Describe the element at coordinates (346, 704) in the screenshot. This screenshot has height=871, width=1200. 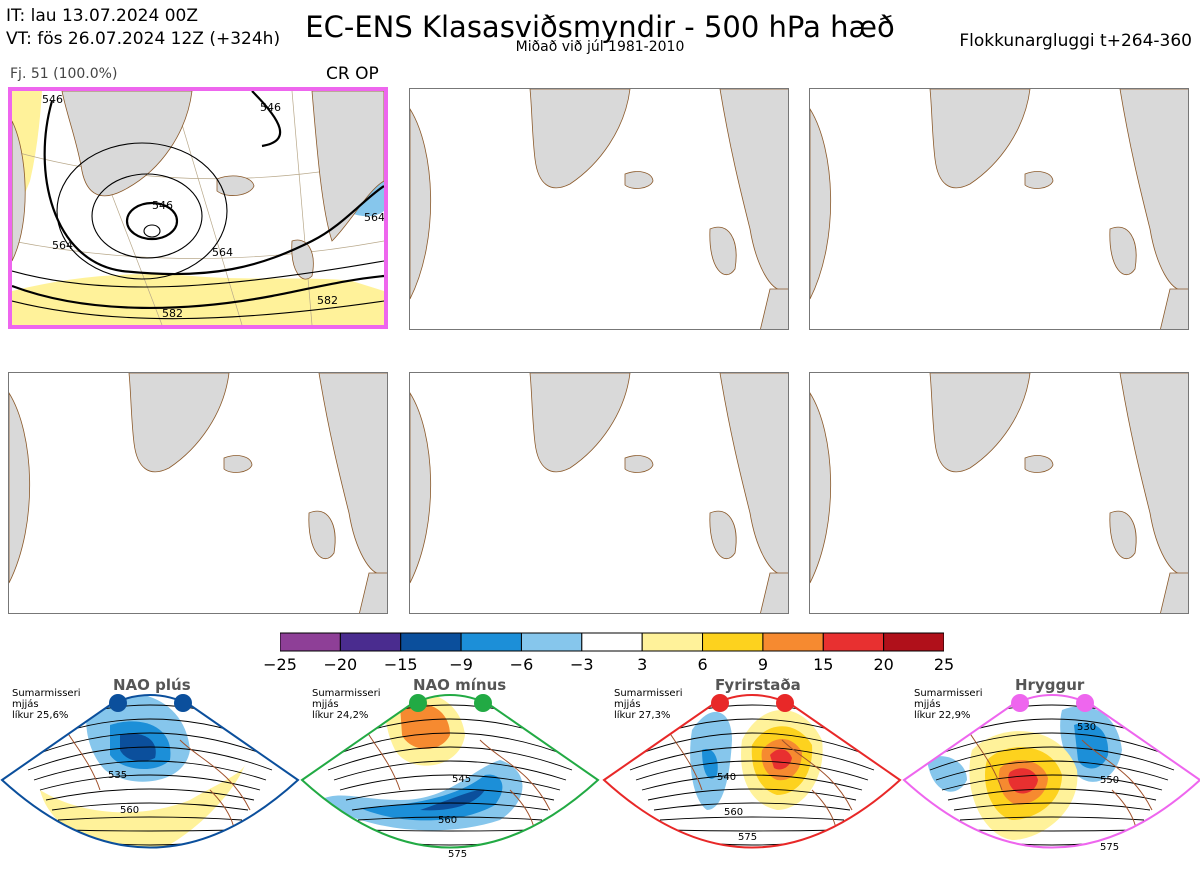
I see `regime-info: Sumarmisseri mjjás líkur 24,2%` at that location.